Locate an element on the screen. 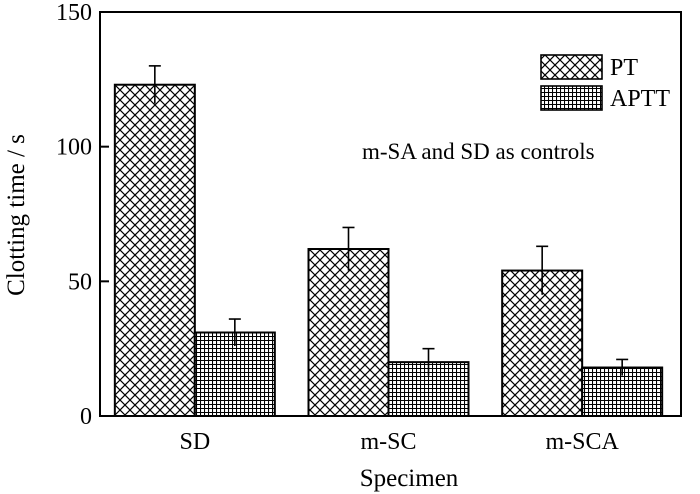 This screenshot has height=494, width=700. legend-swatch-aptt is located at coordinates (571, 98).